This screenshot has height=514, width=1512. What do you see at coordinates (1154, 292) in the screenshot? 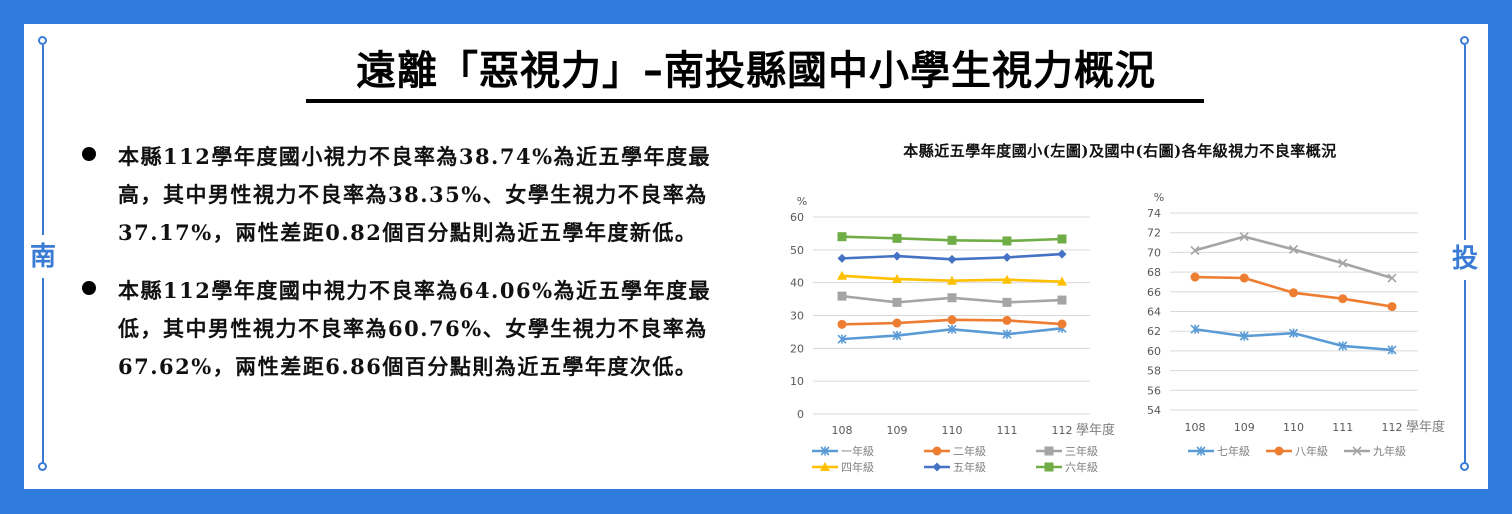
I see `y-tick-label: 66` at bounding box center [1154, 292].